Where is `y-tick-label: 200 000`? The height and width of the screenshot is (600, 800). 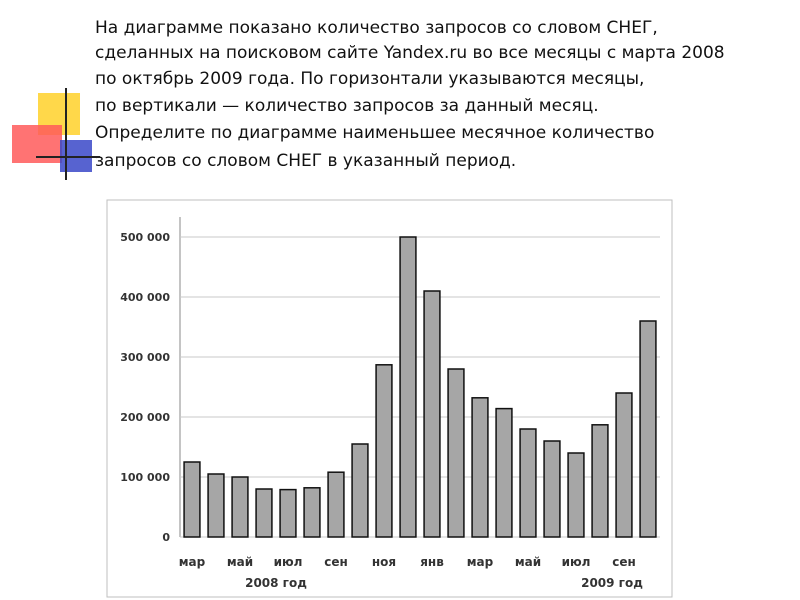
y-tick-label: 200 000 is located at coordinates (145, 417).